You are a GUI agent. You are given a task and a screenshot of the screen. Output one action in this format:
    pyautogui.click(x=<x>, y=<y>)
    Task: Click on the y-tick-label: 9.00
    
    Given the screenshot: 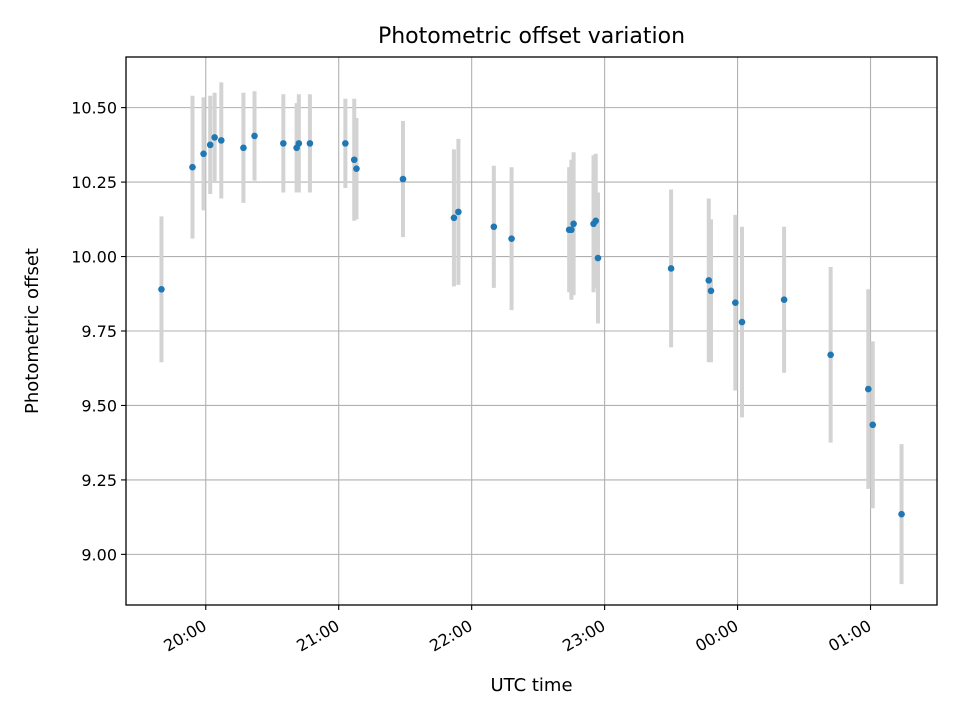 What is the action you would take?
    pyautogui.click(x=99, y=554)
    